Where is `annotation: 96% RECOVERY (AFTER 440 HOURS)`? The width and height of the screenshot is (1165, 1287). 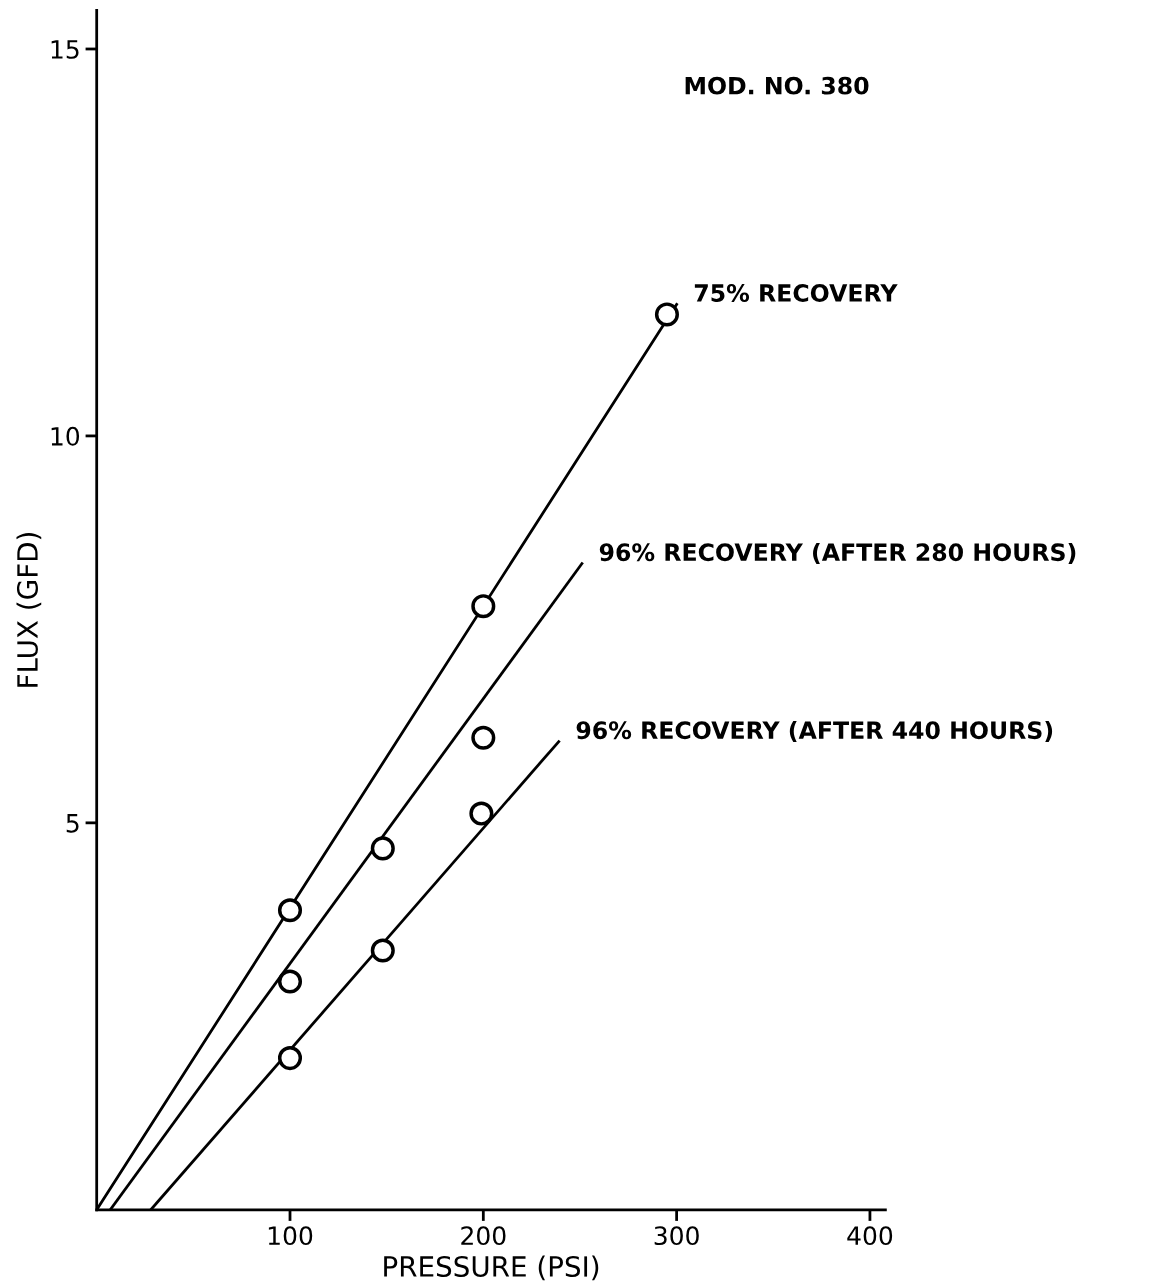 annotation: 96% RECOVERY (AFTER 440 HOURS) is located at coordinates (814, 731).